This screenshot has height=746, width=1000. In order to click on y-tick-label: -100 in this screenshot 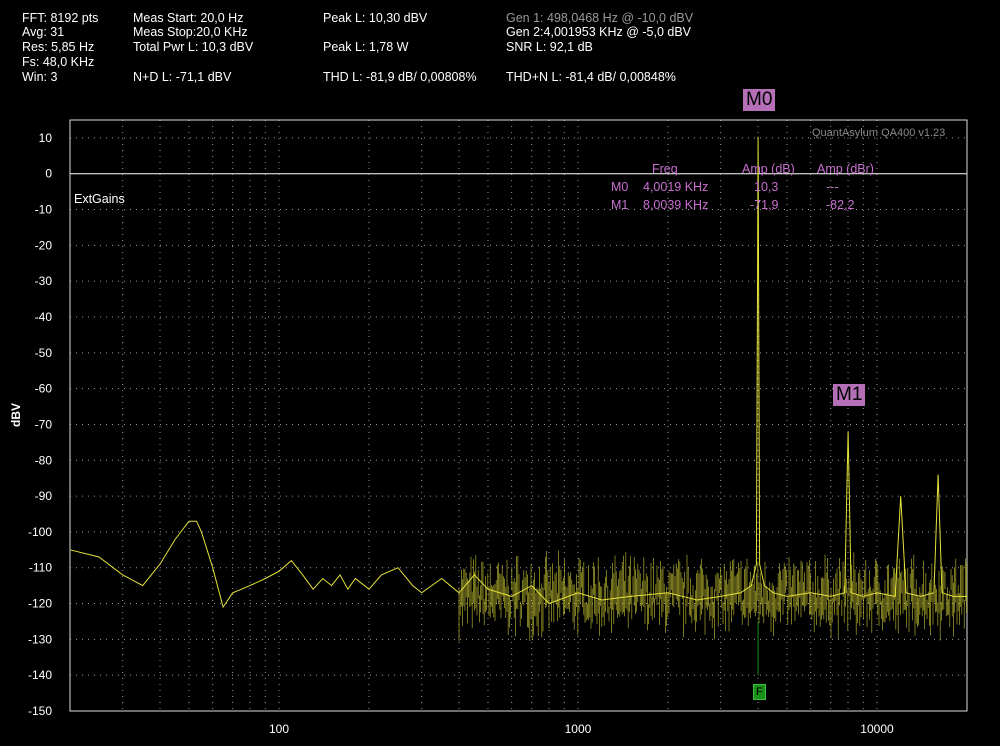, I will do `click(40, 532)`.